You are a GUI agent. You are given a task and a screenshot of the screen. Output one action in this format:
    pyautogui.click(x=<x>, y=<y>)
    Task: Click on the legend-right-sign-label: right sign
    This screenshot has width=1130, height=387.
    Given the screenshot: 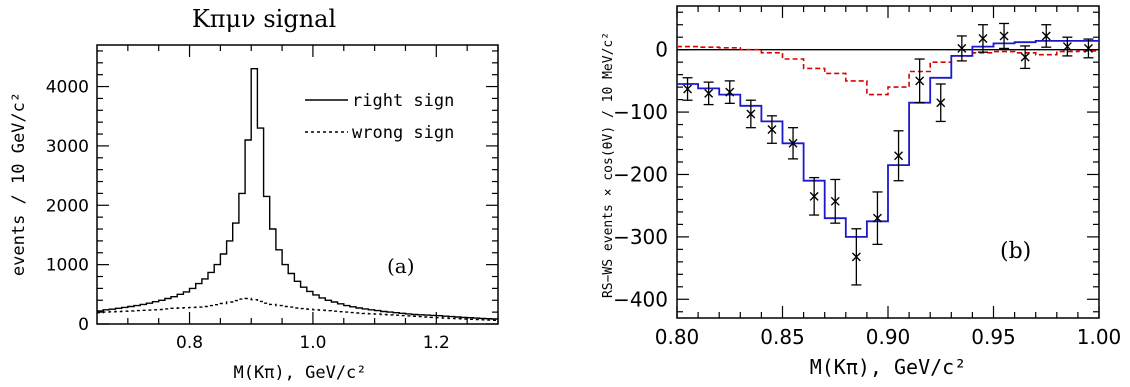 What is the action you would take?
    pyautogui.click(x=403, y=101)
    